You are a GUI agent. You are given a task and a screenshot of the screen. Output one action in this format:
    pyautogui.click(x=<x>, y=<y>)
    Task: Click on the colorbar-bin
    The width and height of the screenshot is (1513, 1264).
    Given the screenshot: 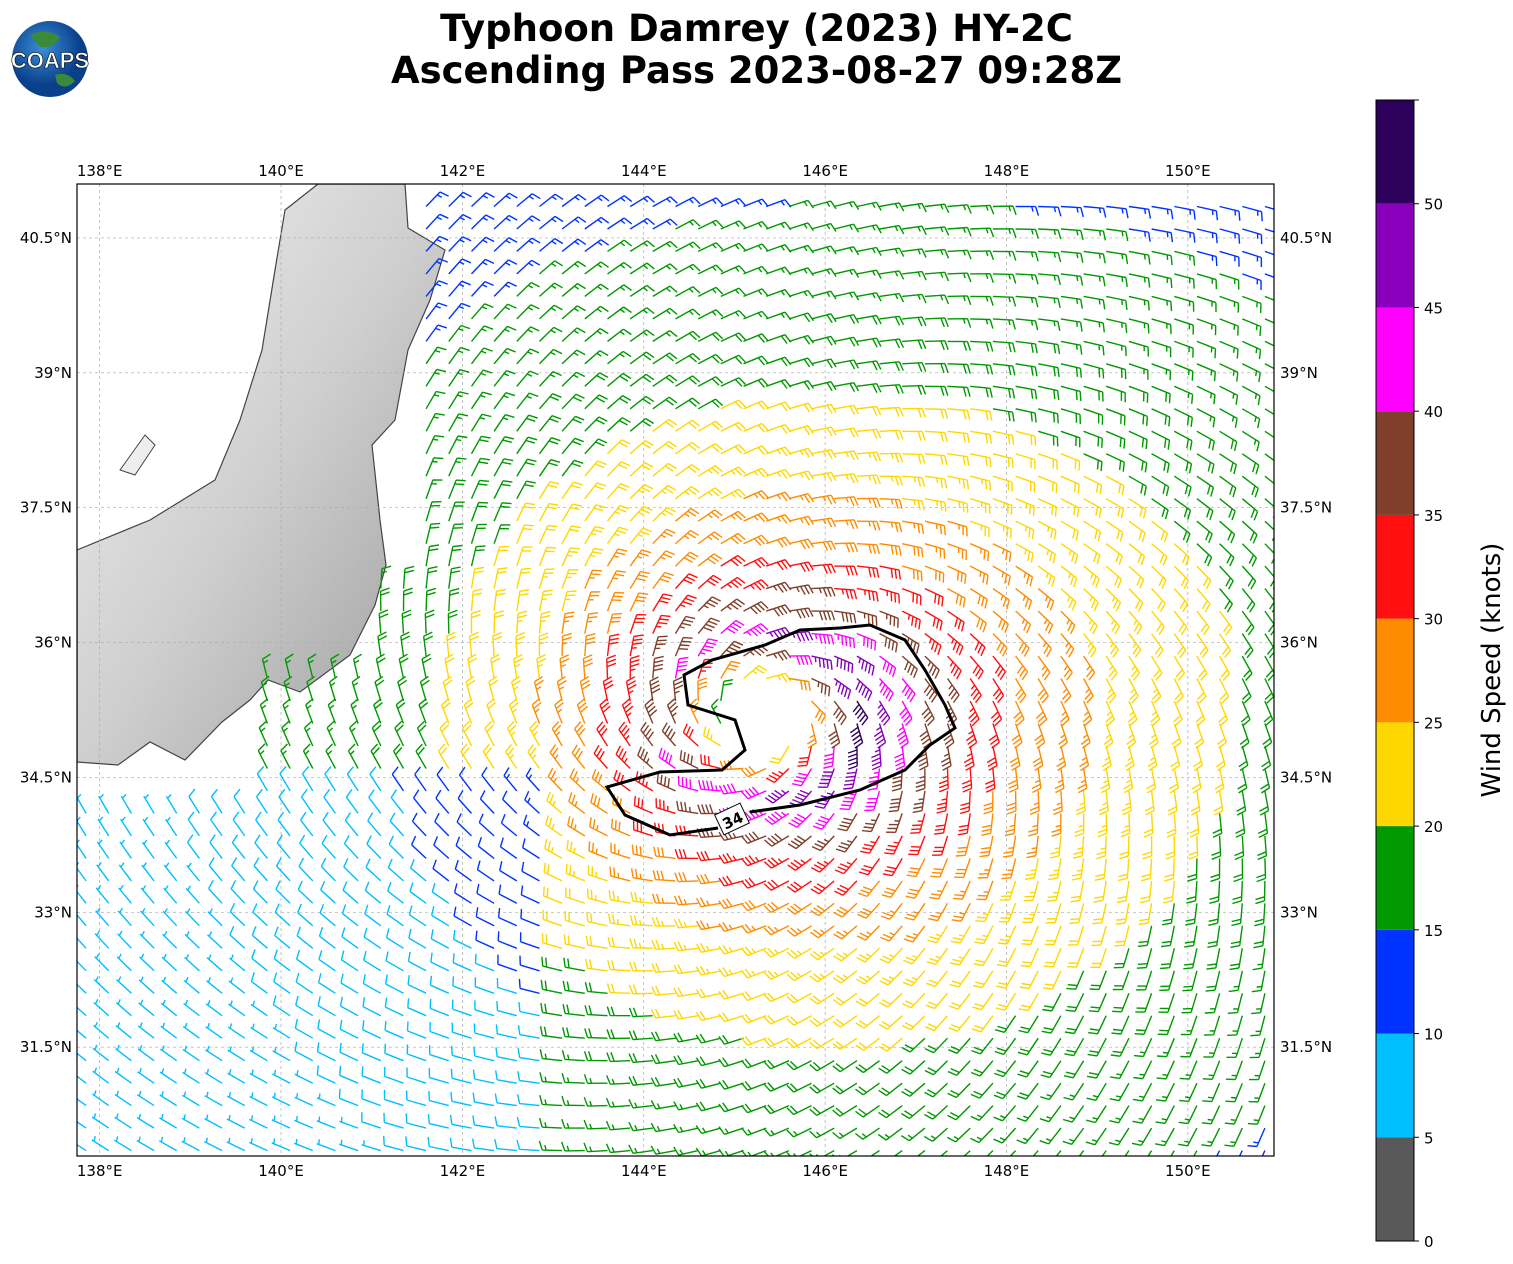 What is the action you would take?
    pyautogui.click(x=1395, y=359)
    